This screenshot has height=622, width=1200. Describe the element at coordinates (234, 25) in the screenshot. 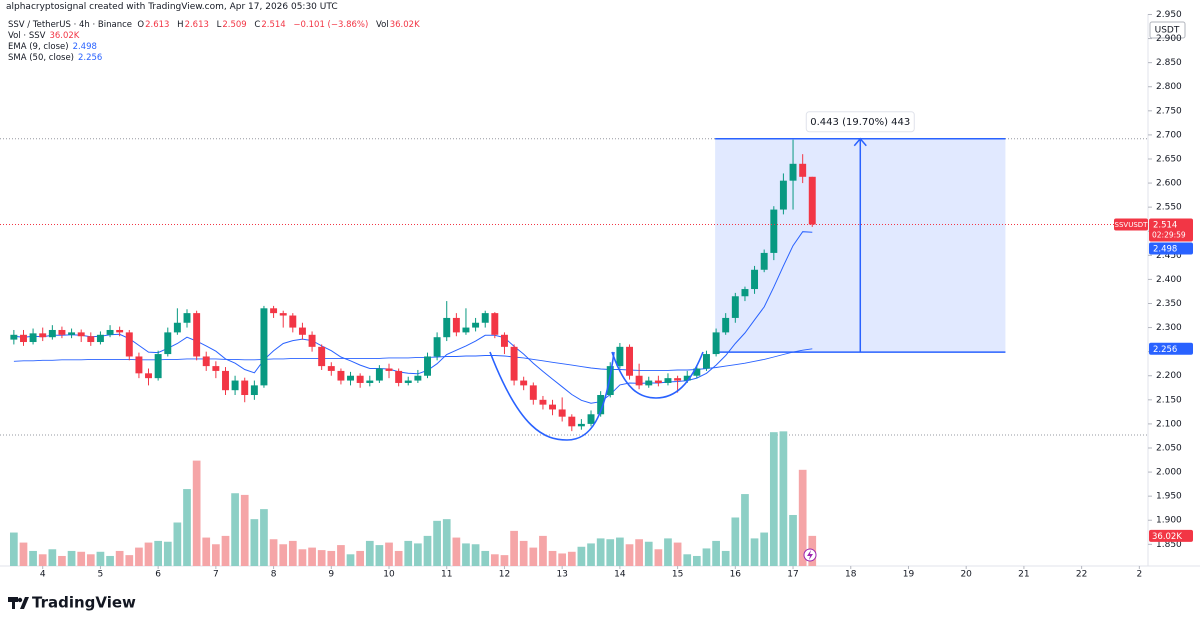

I see `ohlc-value: 2.509` at that location.